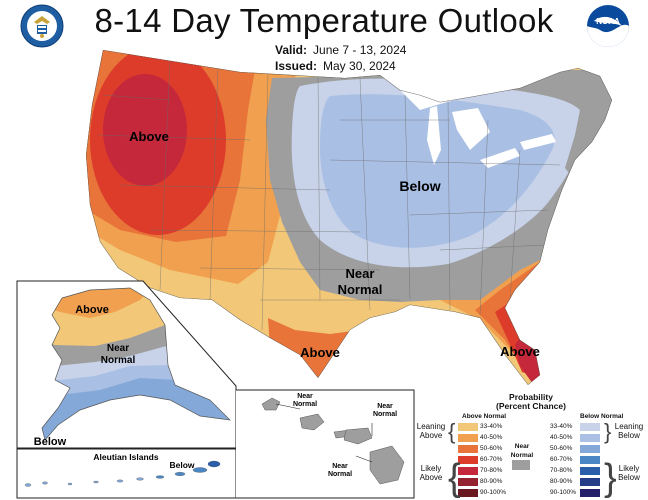 This screenshot has width=648, height=500. I want to click on legend-above-range: 80-90%, so click(491, 481).